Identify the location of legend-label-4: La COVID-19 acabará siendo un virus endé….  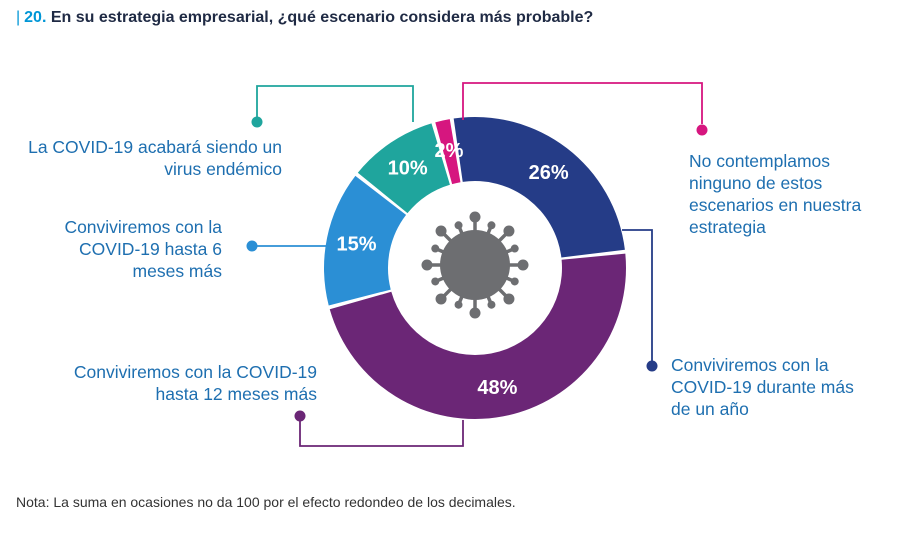
(155, 158).